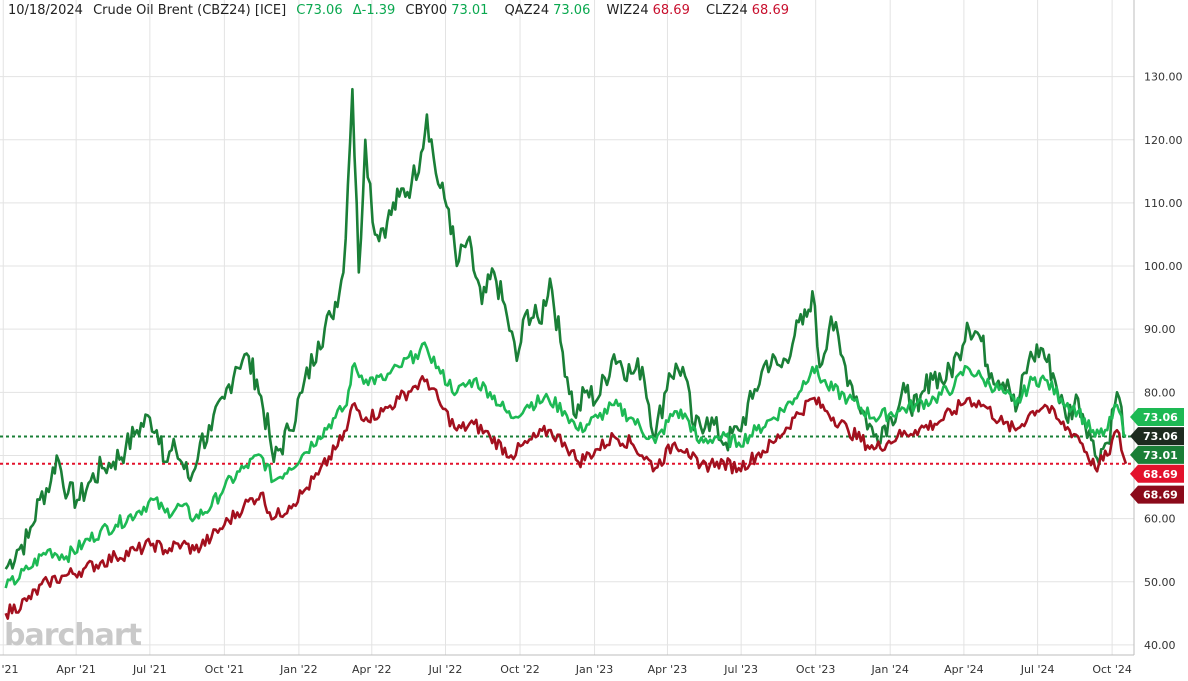 The height and width of the screenshot is (681, 1188). I want to click on y-tick-label: 100.00, so click(1163, 266).